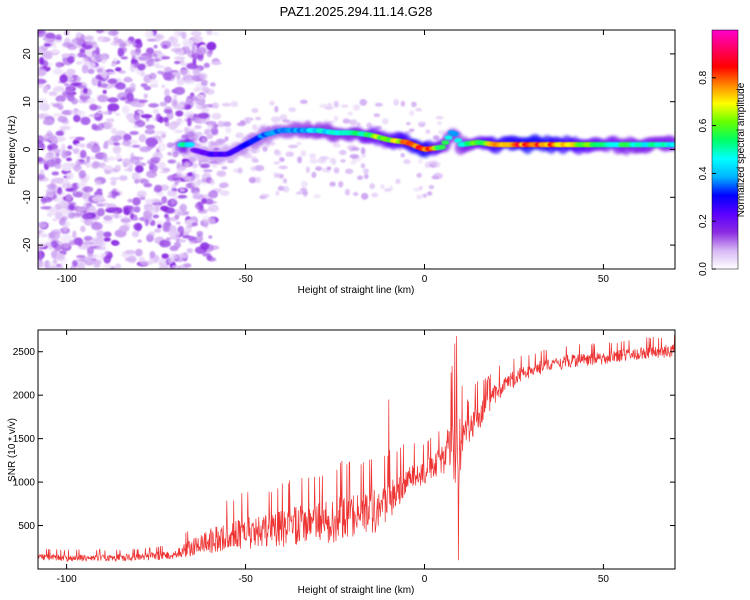 This screenshot has width=750, height=600. What do you see at coordinates (12, 150) in the screenshot?
I see `spectrogram-ylabel: Frequency (Hz)` at bounding box center [12, 150].